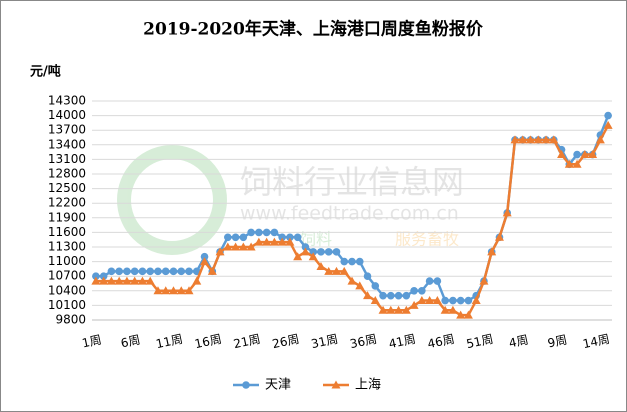  Describe the element at coordinates (208, 341) in the screenshot. I see `x-tick-label: 16周` at that location.